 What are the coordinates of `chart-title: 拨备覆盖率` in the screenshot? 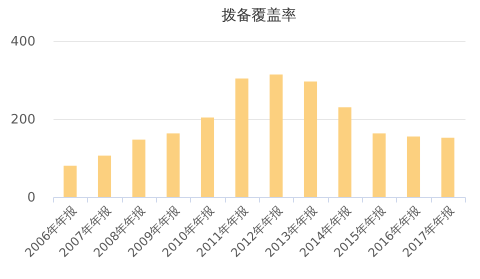 It's located at (259, 15).